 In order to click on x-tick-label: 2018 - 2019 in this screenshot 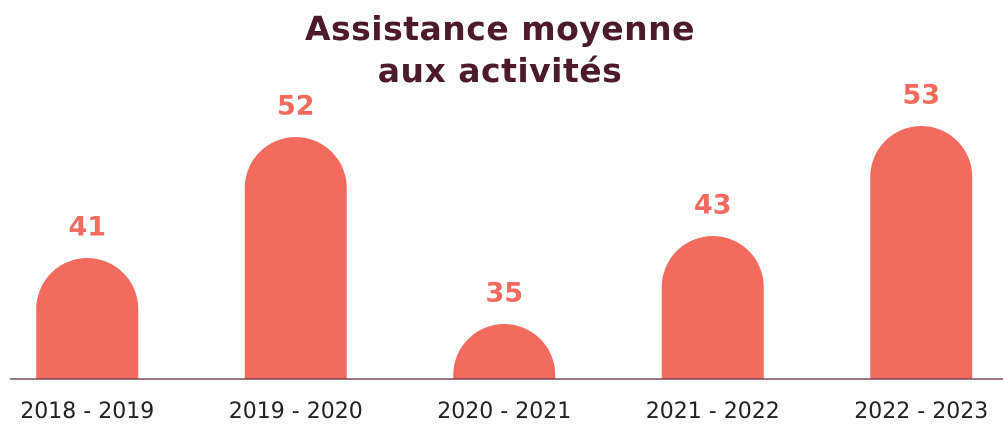, I will do `click(87, 411)`.